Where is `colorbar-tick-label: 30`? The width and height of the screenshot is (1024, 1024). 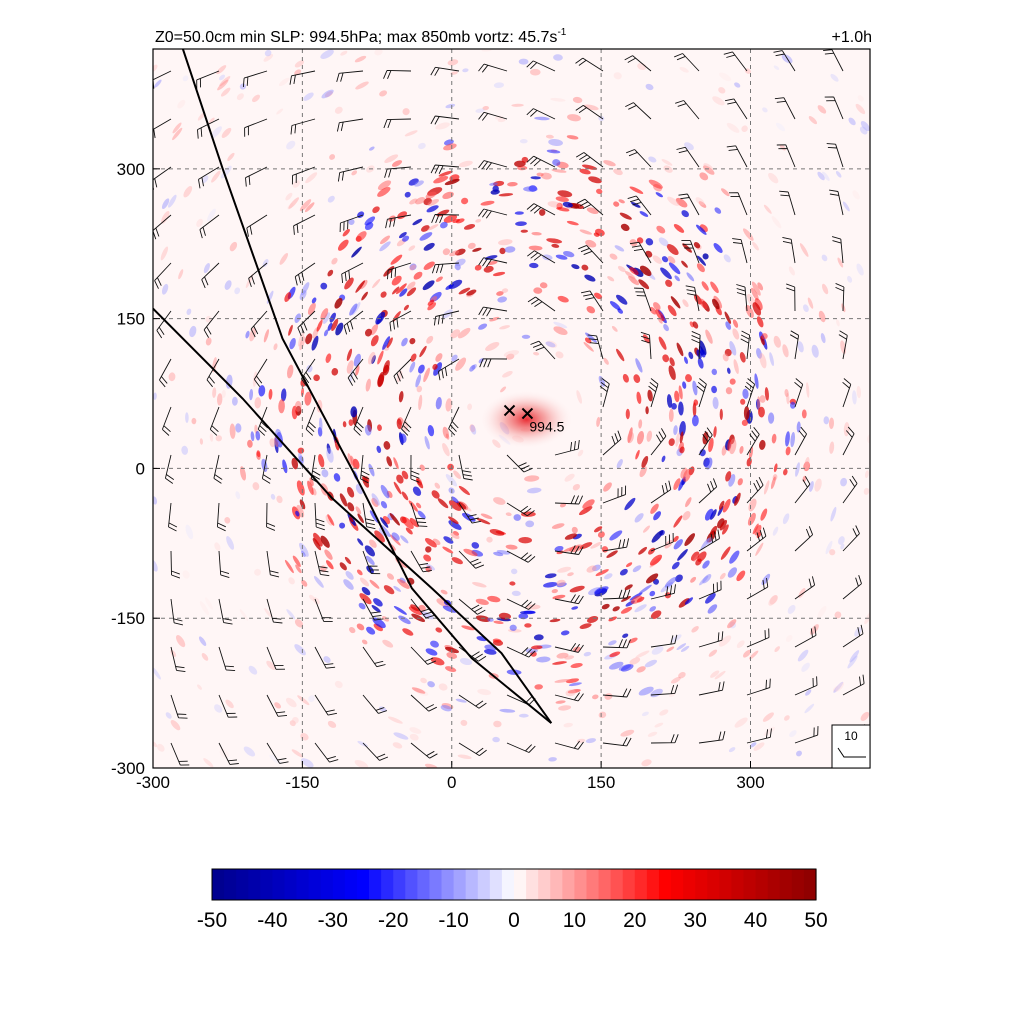
colorbar-tick-label: 30 is located at coordinates (695, 920).